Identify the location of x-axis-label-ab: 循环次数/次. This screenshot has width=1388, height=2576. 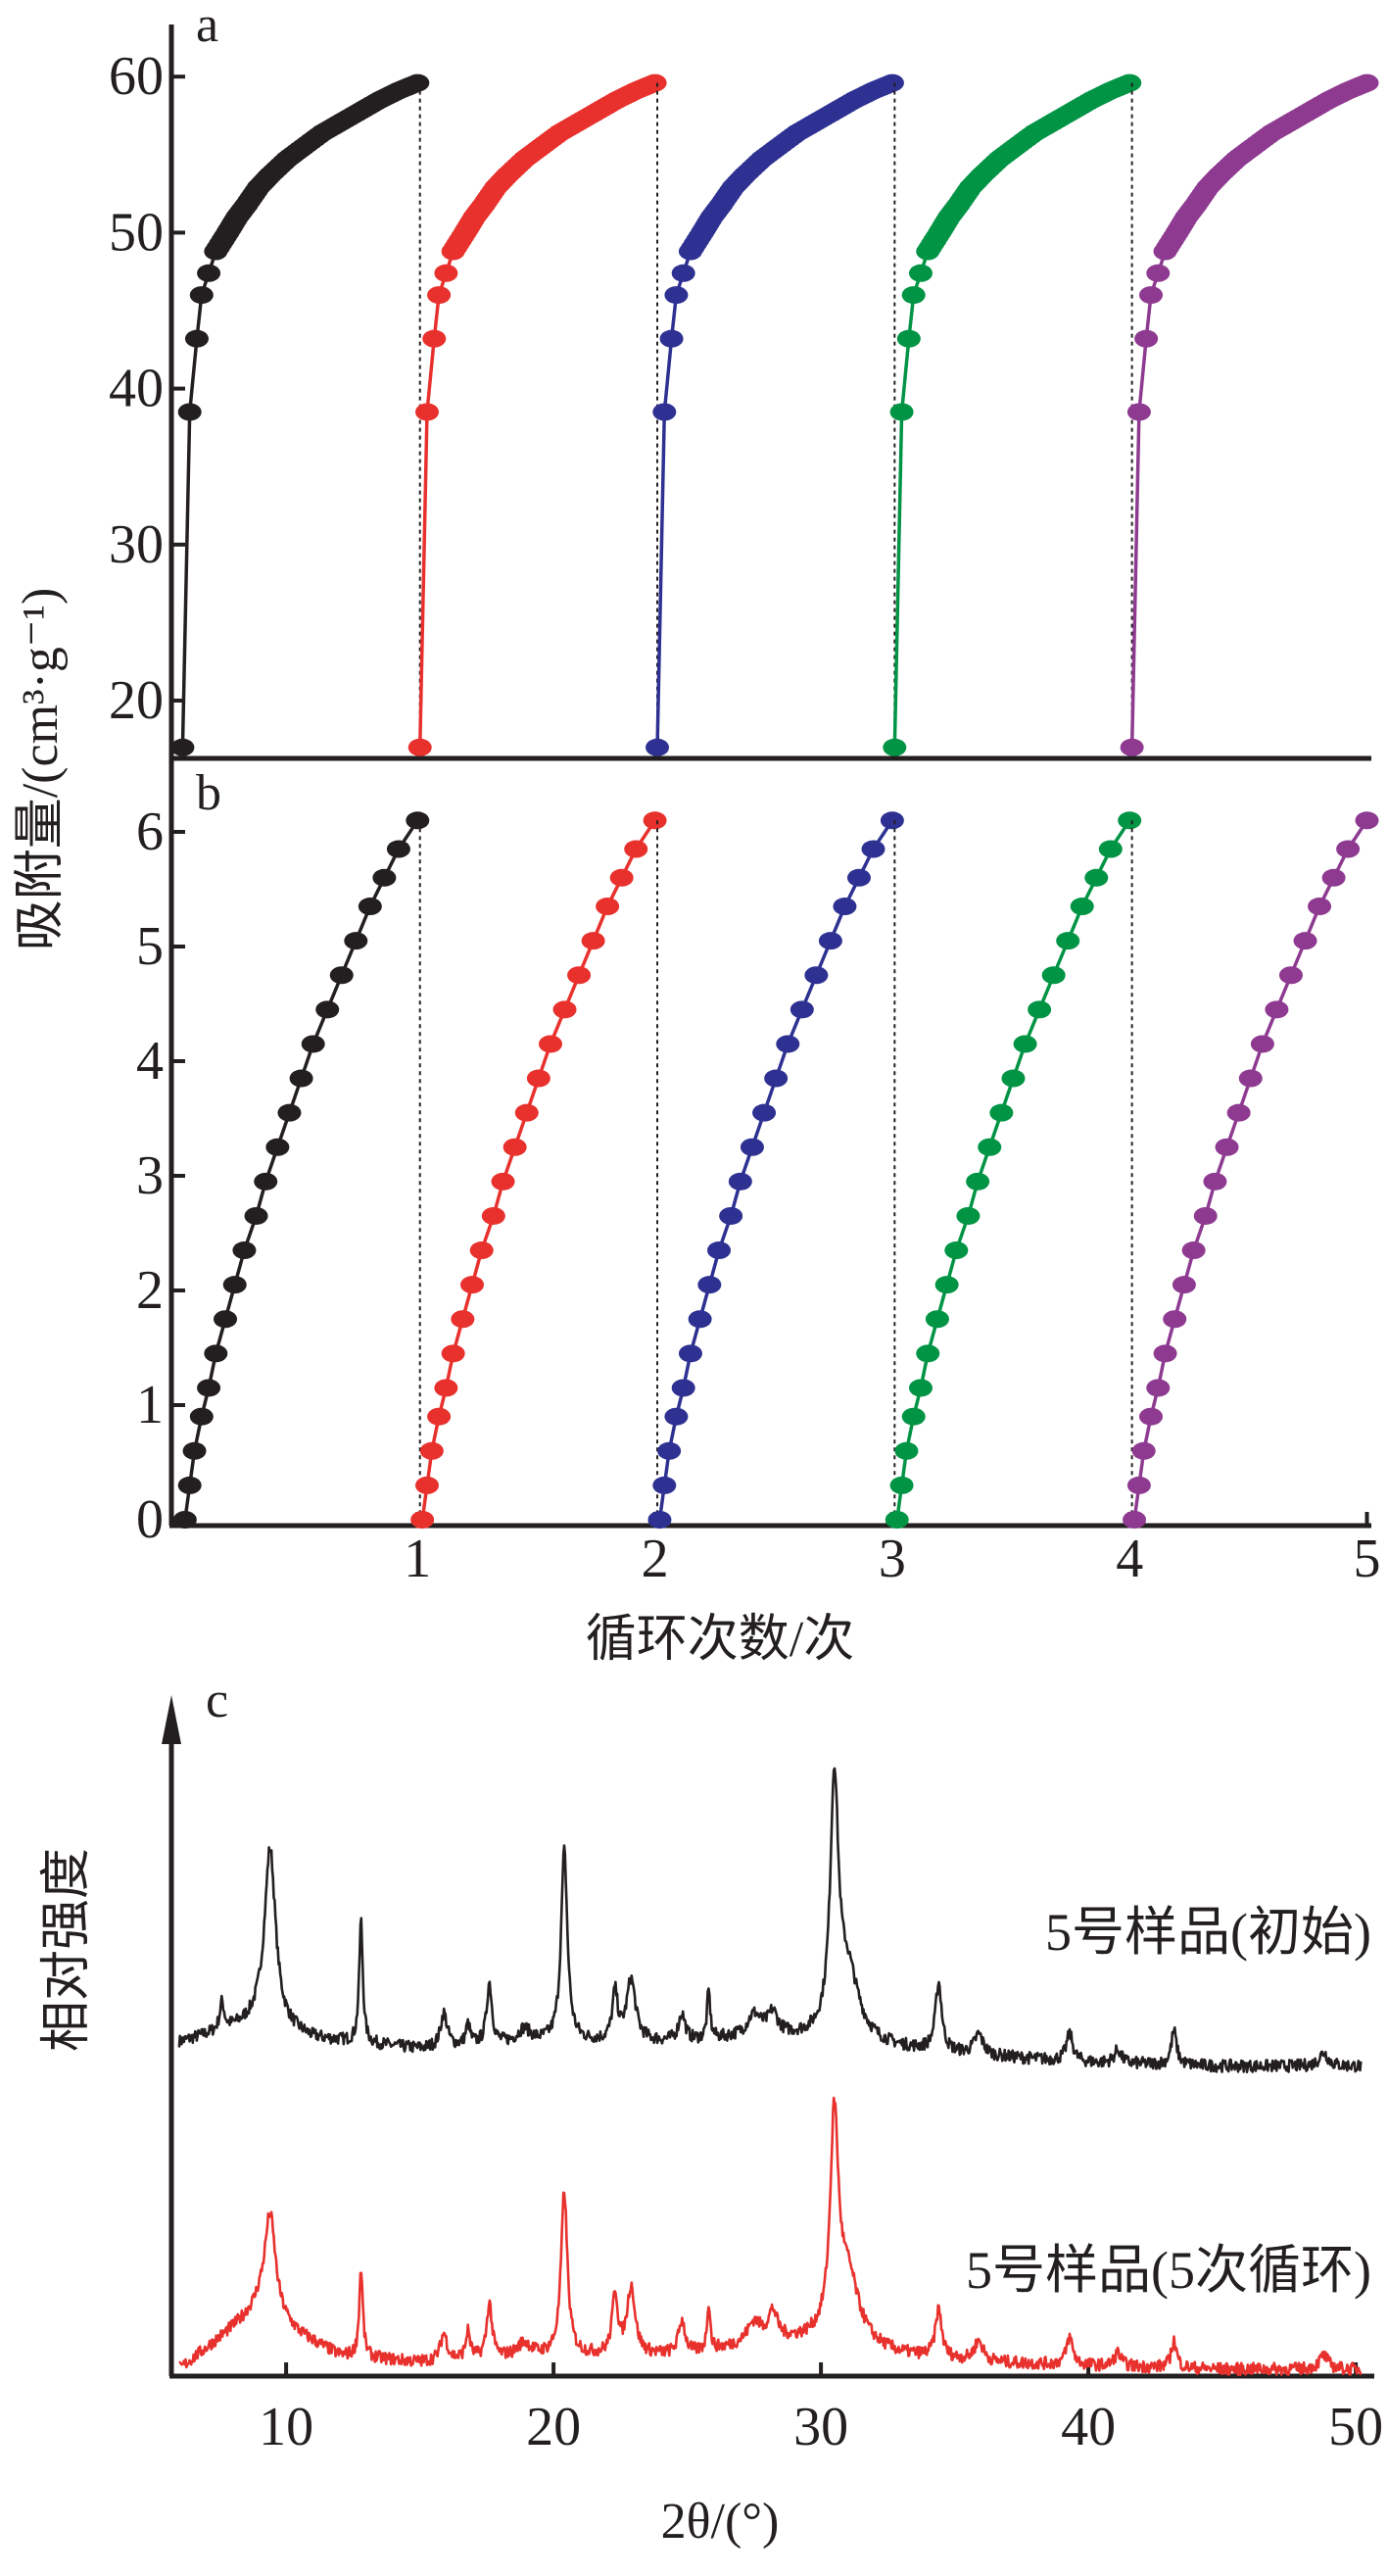
(720, 1640).